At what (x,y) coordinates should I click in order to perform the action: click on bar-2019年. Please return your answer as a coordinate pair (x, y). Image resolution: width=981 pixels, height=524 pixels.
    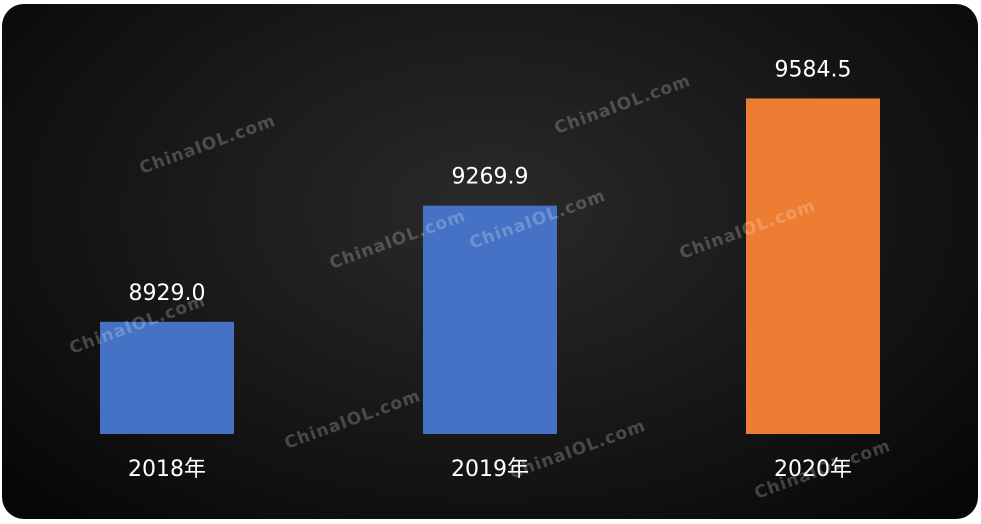
    Looking at the image, I should click on (490, 319).